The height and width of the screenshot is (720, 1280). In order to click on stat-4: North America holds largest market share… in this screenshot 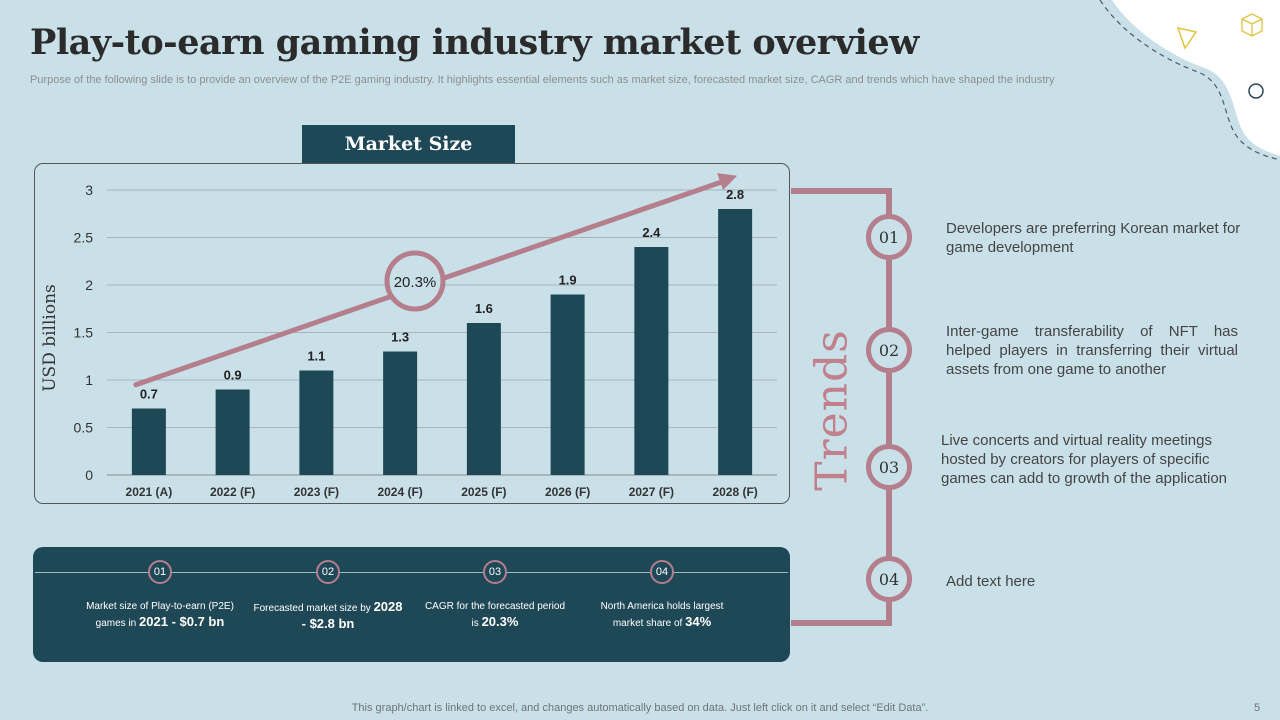, I will do `click(662, 615)`.